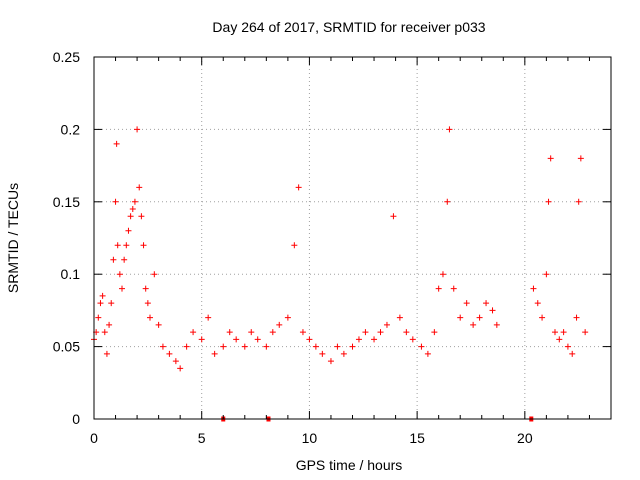 This screenshot has height=480, width=640. Describe the element at coordinates (66, 57) in the screenshot. I see `y-tick-label: 0.25` at that location.